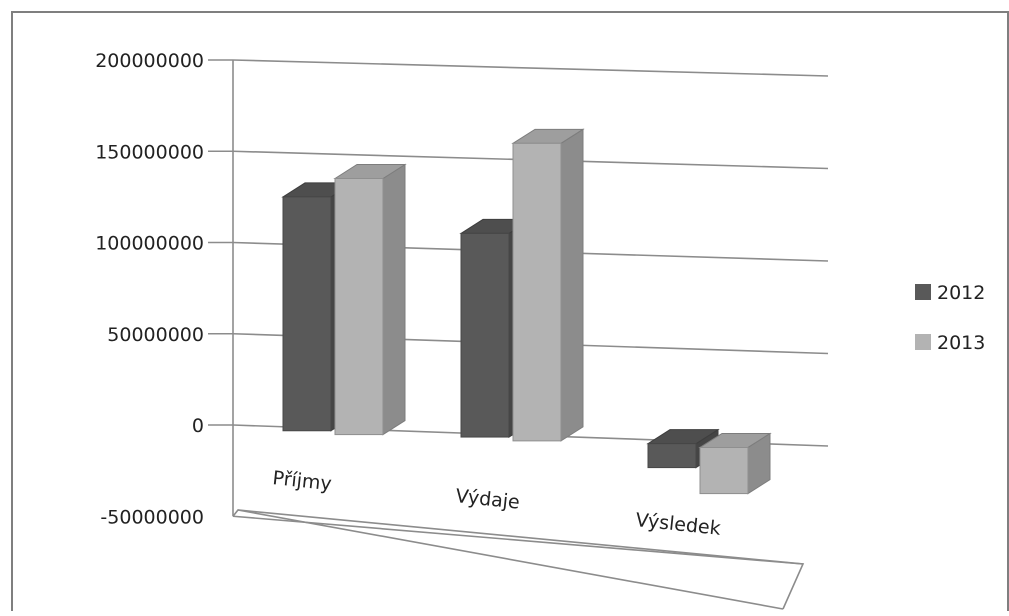 This screenshot has width=1009, height=616. Describe the element at coordinates (198, 426) in the screenshot. I see `y-tick-label: 0` at that location.